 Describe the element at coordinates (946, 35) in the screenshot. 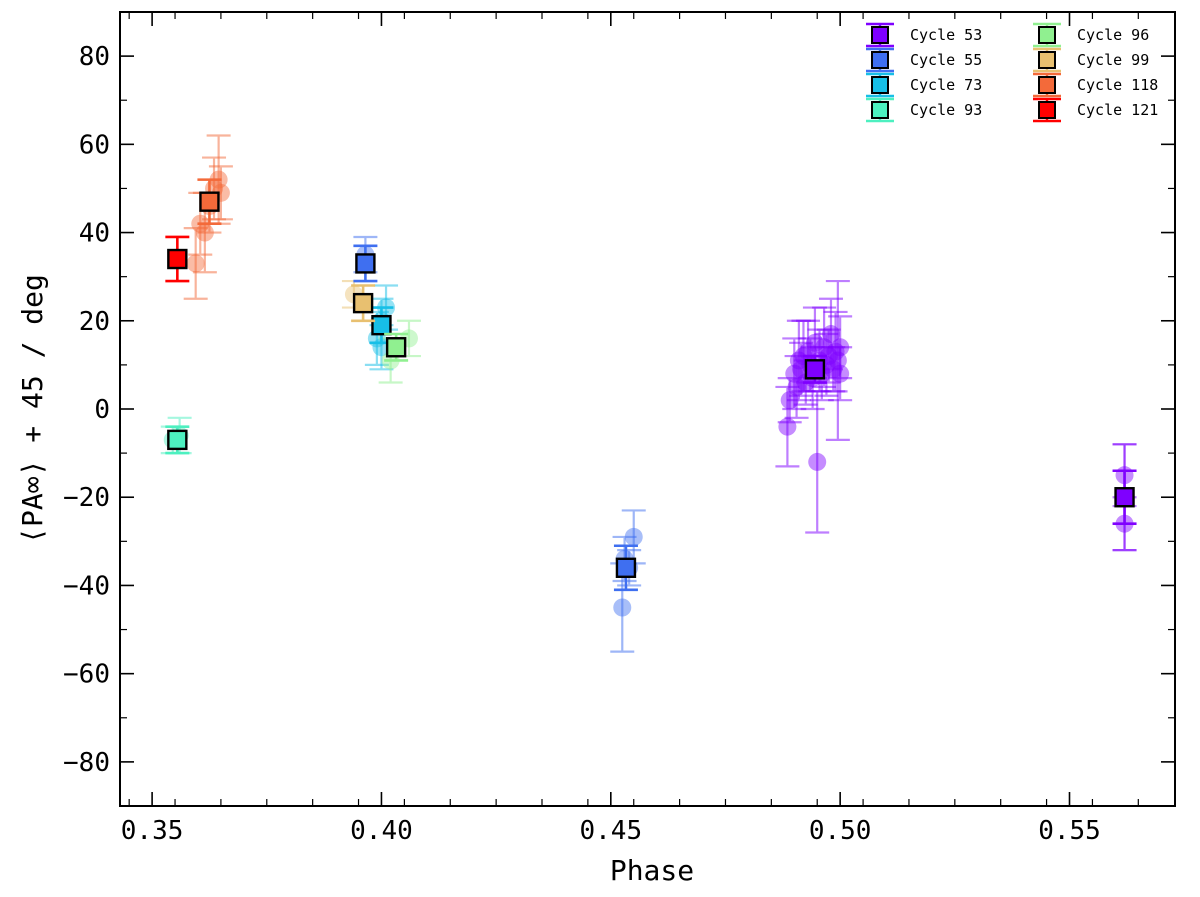

I see `legend-label: Cycle 53` at that location.